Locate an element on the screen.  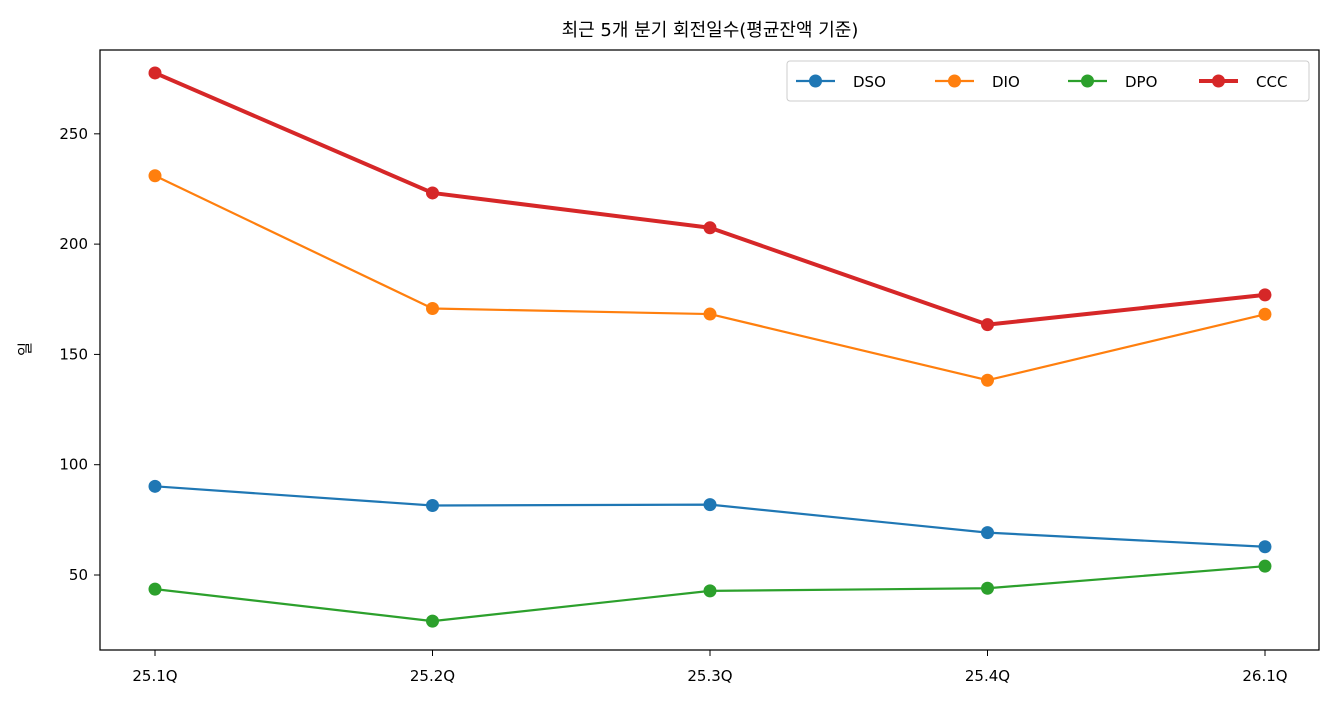
y-tick-label: 200 is located at coordinates (73, 244).